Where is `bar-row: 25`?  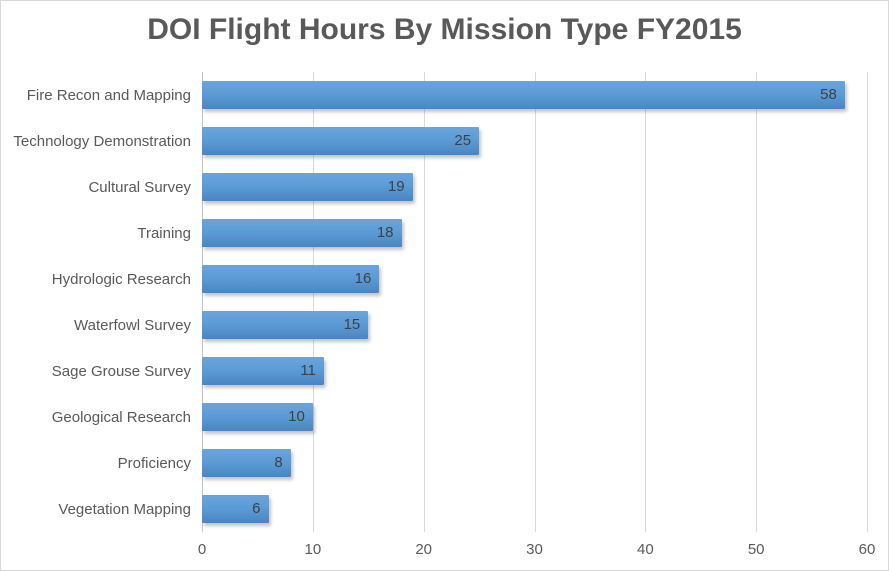
bar-row: 25 is located at coordinates (534, 141).